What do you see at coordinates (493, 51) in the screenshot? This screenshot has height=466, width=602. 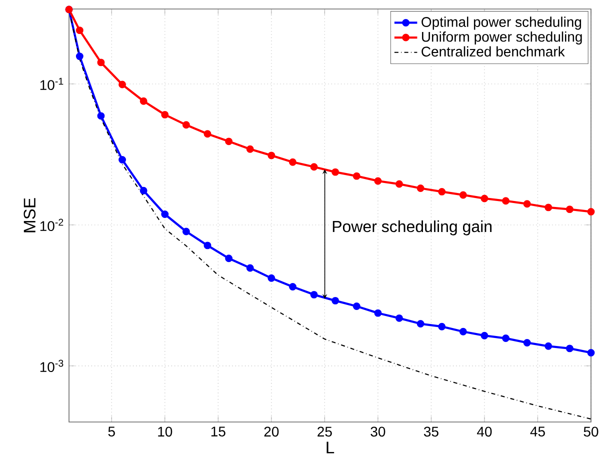 I see `legend-label: Centralized benchmark` at bounding box center [493, 51].